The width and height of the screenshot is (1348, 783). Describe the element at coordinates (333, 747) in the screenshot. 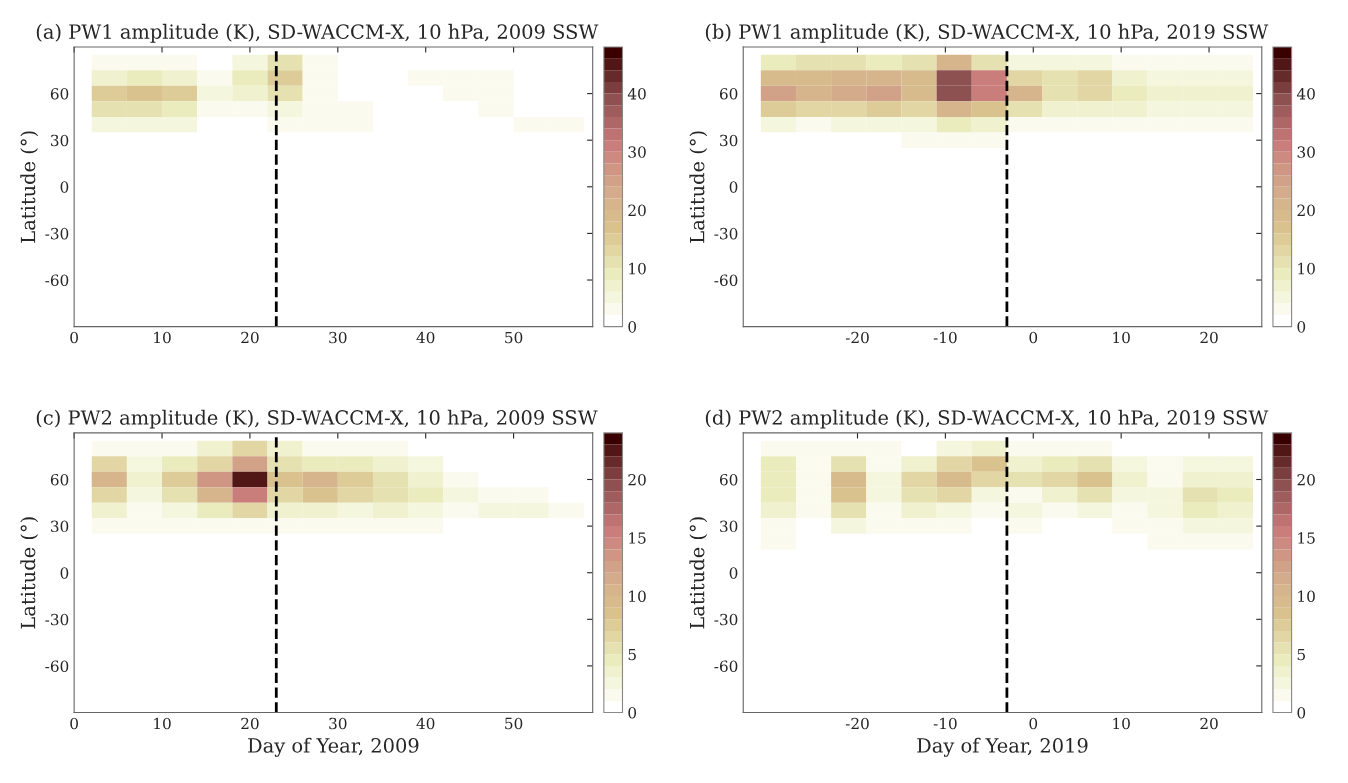

I see `x-axis-title: Day of Year, 2009` at that location.